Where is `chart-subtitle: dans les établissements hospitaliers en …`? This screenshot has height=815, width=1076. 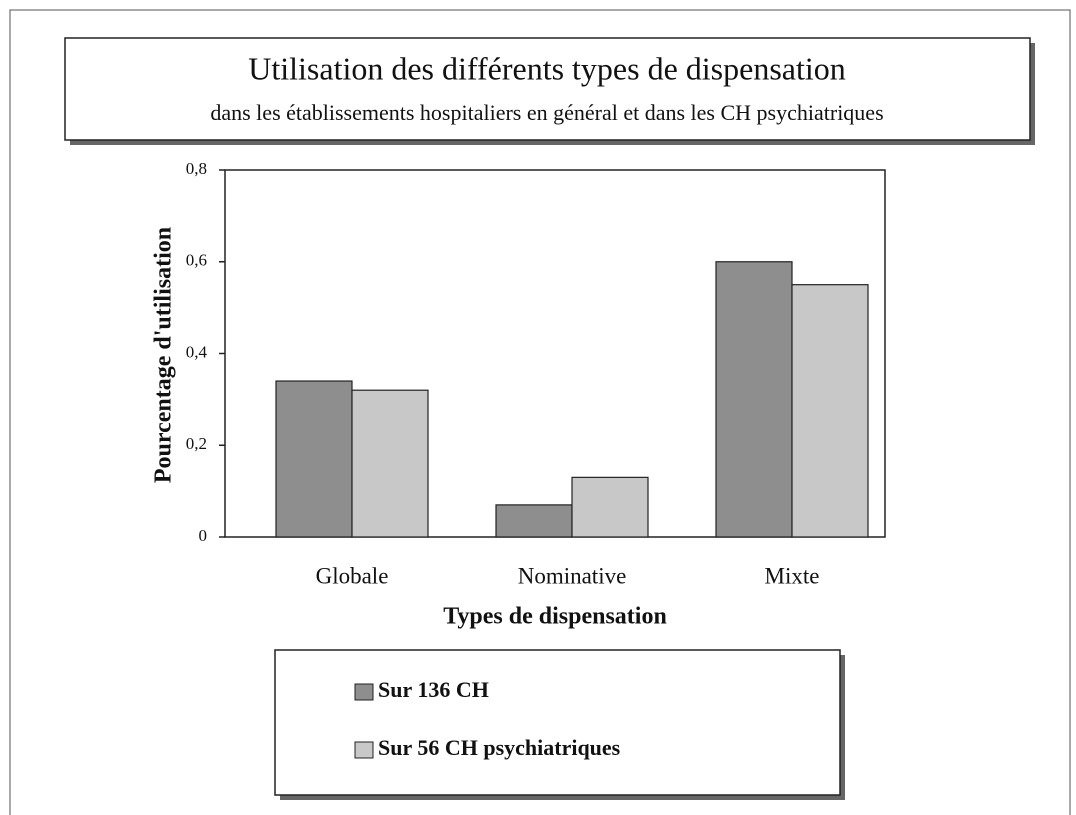
chart-subtitle: dans les établissements hospitaliers en … is located at coordinates (546, 112).